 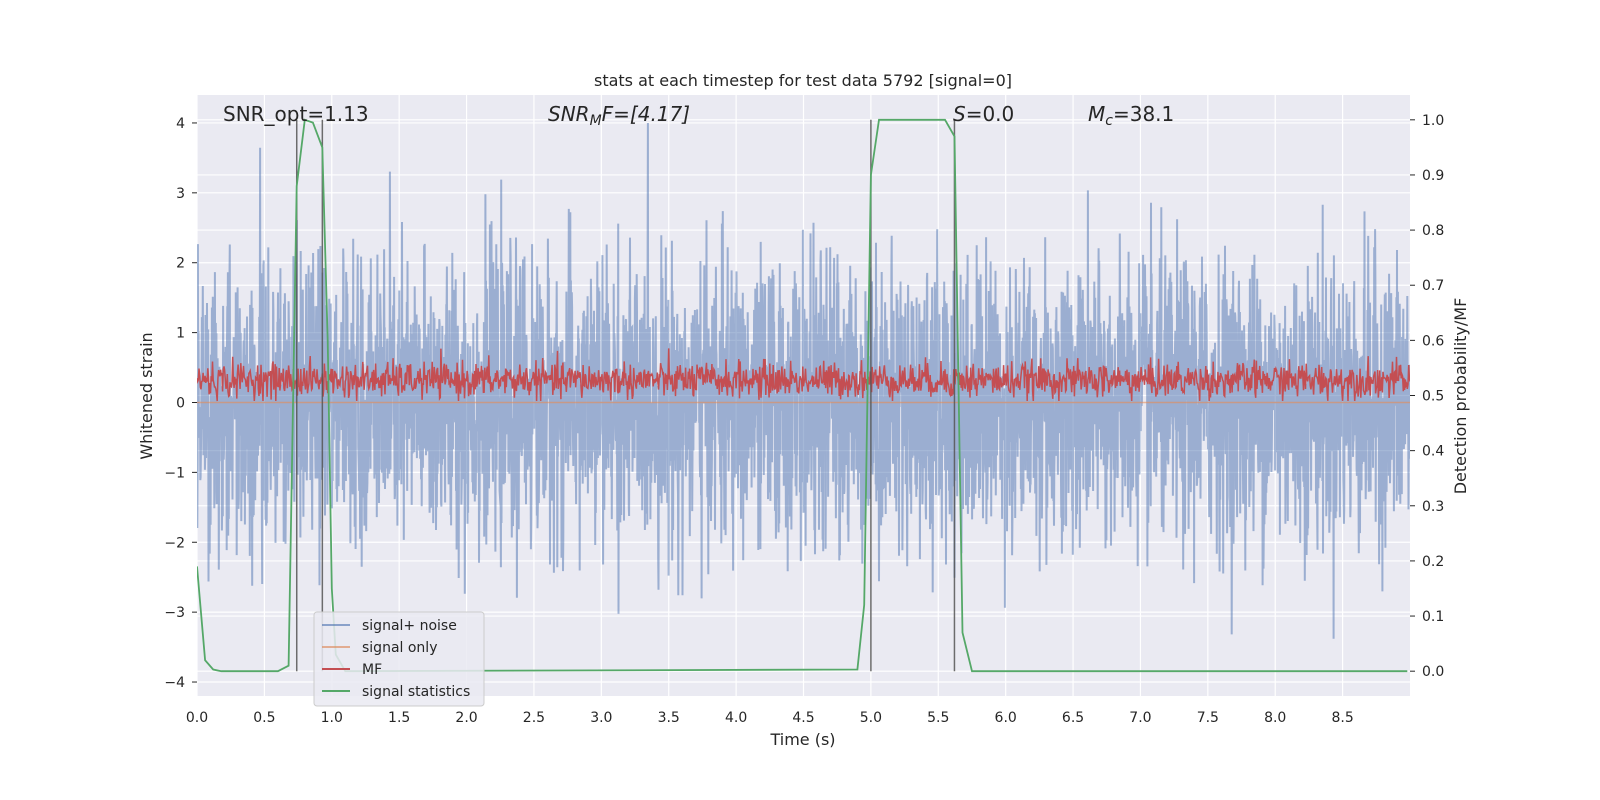 What do you see at coordinates (197, 718) in the screenshot?
I see `x-tick-label: 0.0` at bounding box center [197, 718].